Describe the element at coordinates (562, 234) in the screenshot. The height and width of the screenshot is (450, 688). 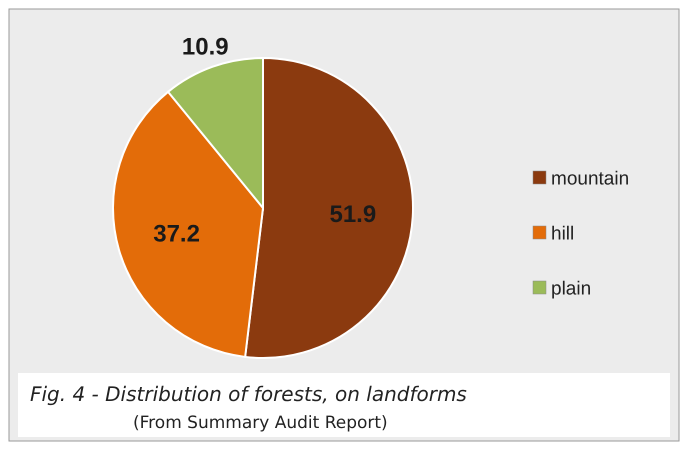
I see `legend-label: hill` at that location.